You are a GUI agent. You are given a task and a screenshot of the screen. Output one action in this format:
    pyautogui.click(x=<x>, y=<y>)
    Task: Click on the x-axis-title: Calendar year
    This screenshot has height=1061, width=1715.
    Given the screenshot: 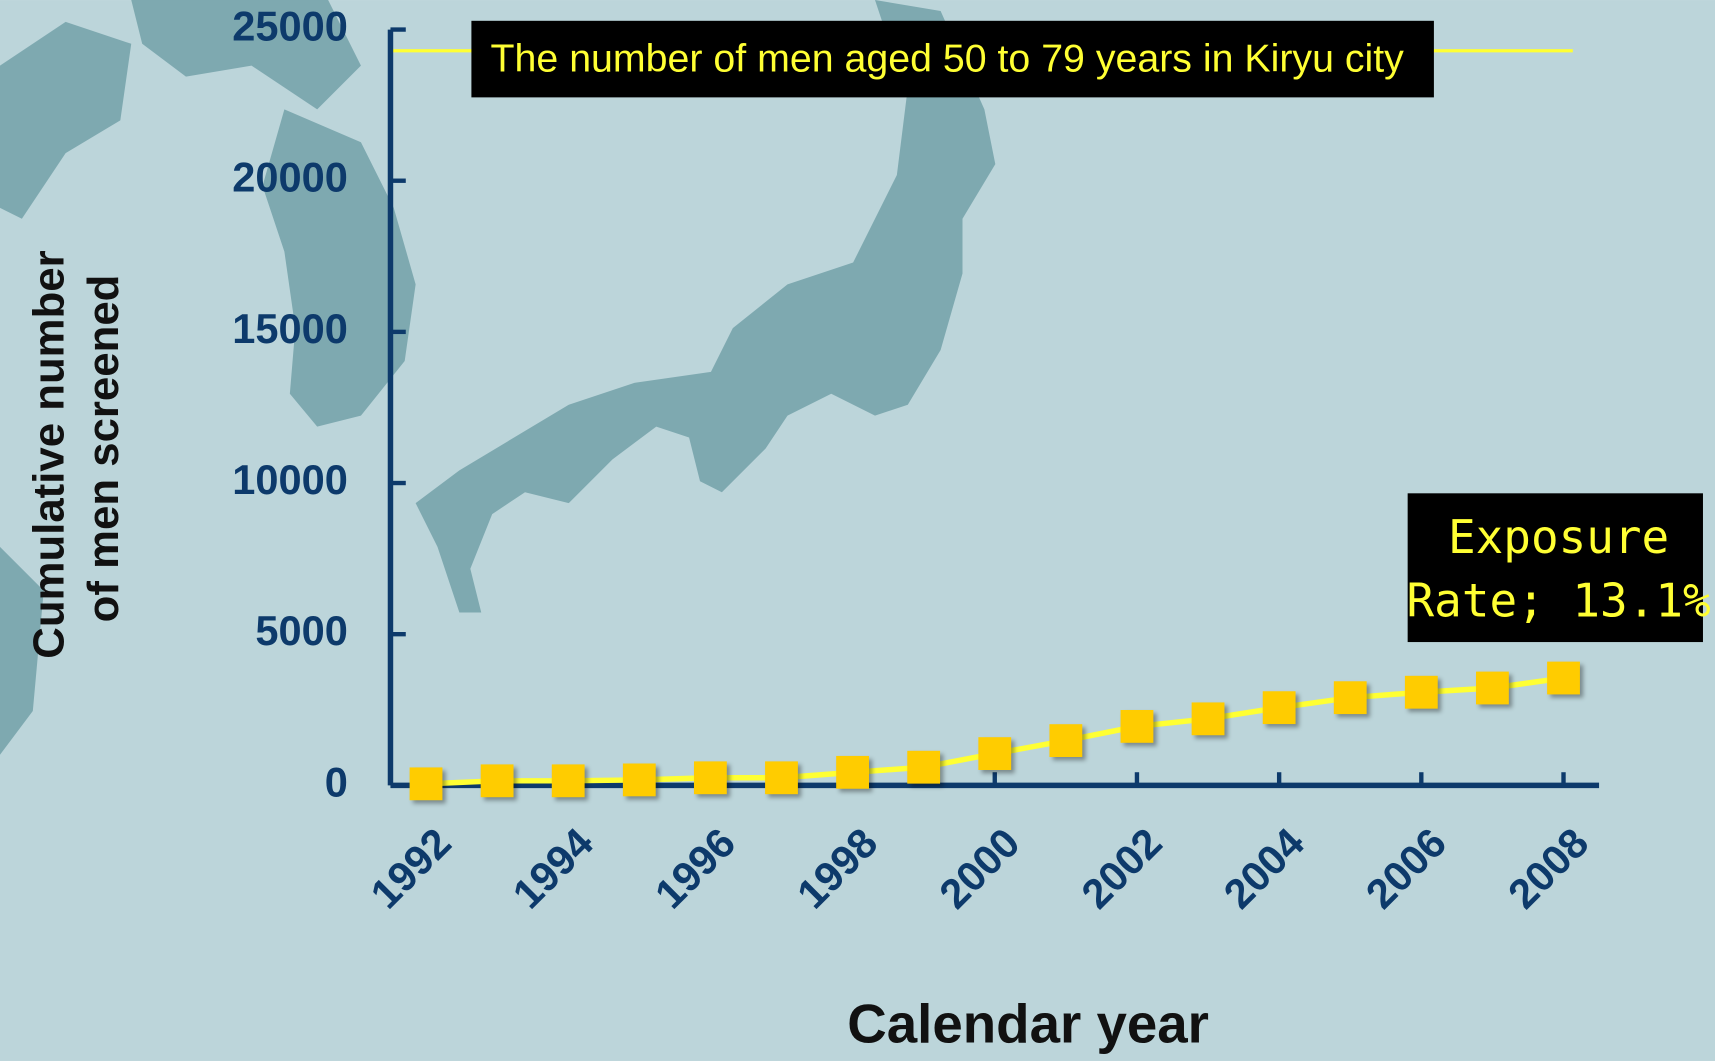 What is the action you would take?
    pyautogui.click(x=1028, y=1024)
    